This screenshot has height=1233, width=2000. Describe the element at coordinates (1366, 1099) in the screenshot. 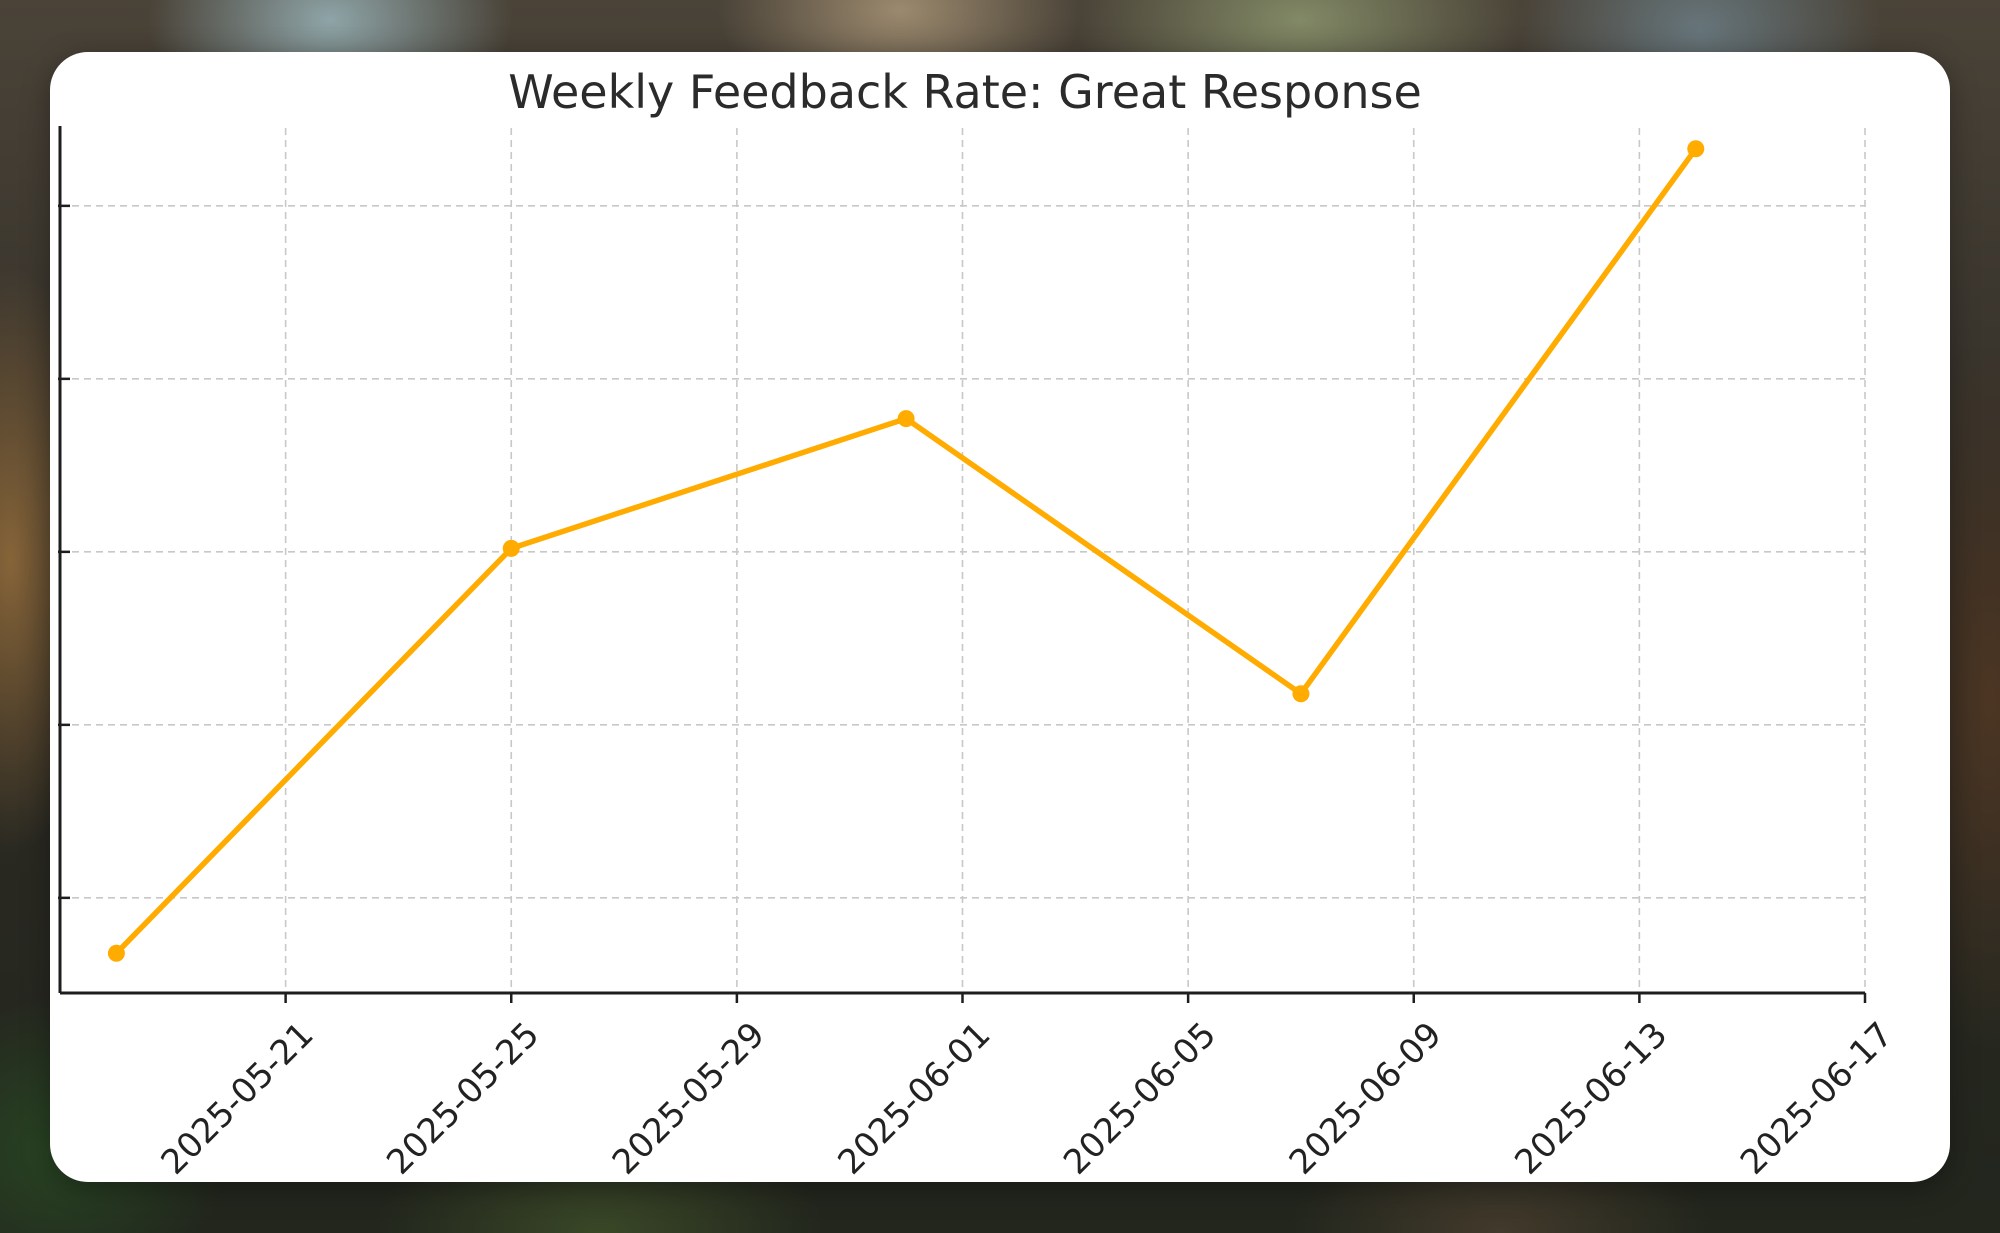

I see `x-tick-label: 2025-06-09` at that location.